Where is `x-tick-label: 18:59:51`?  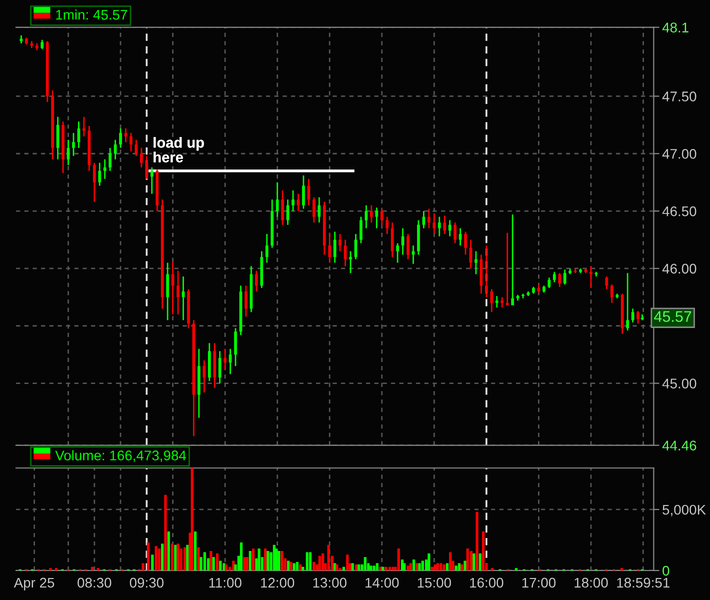 x-tick-label: 18:59:51 is located at coordinates (643, 583).